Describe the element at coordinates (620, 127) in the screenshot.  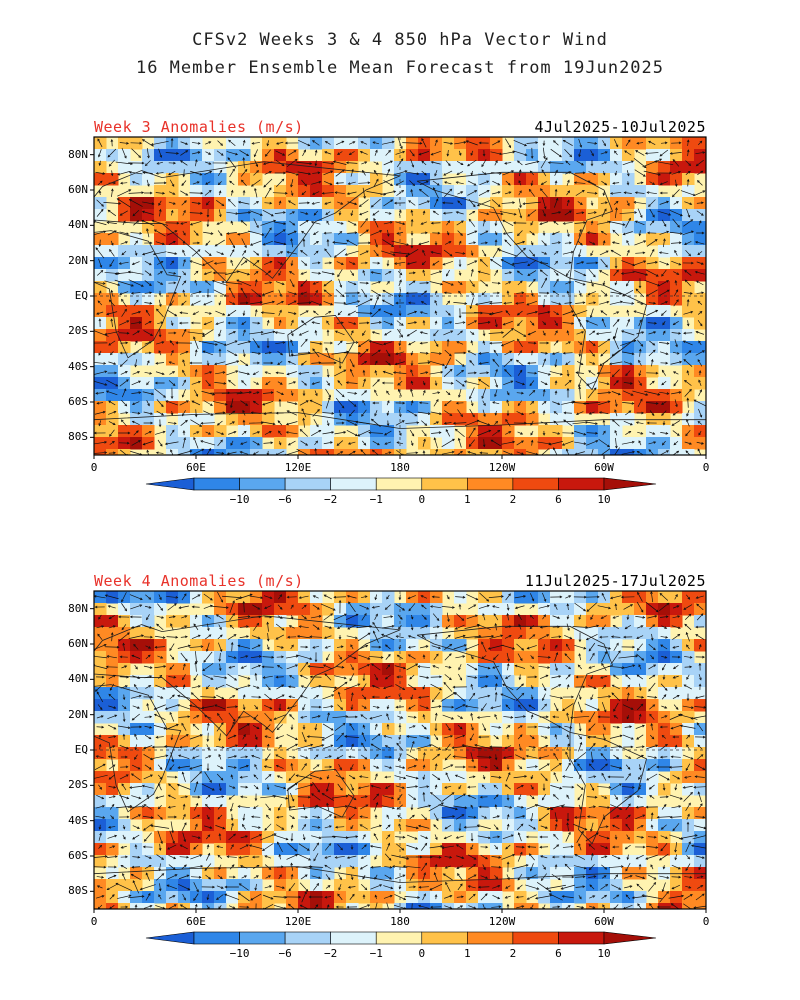
I see `date-range: 4Jul2025-10Jul2025` at that location.